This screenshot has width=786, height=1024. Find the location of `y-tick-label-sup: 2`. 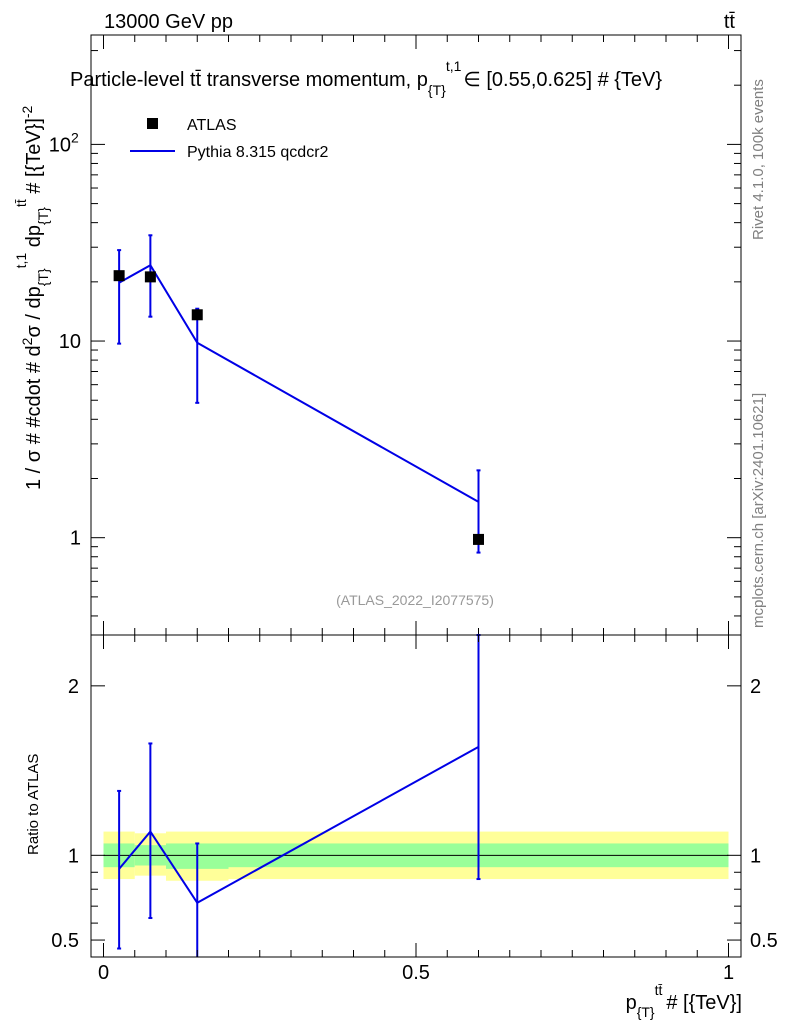

y-tick-label-sup: 2 is located at coordinates (75, 137).